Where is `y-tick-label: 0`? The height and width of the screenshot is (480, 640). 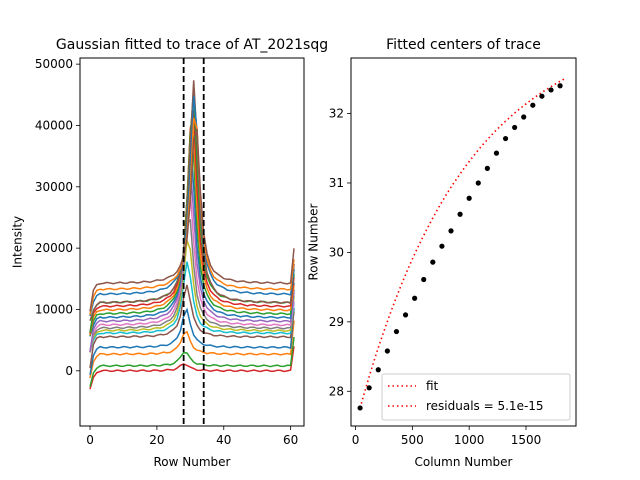
y-tick-label: 0 is located at coordinates (69, 371).